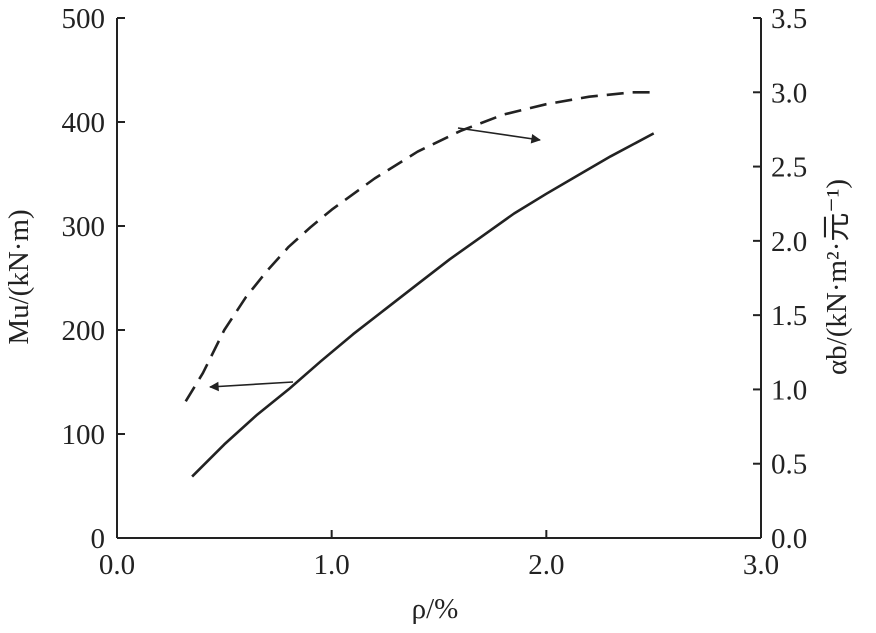  I want to click on arrow-to-dashed-left-axis, so click(251, 386).